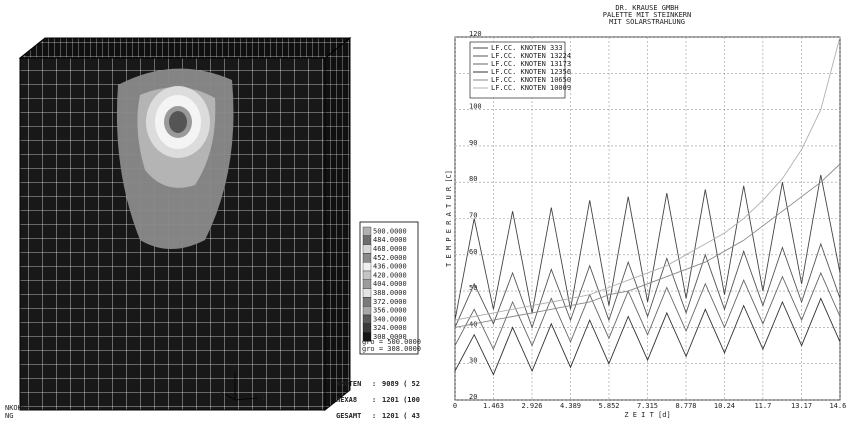 Image resolution: width=846 pixels, height=421 pixels. Describe the element at coordinates (390, 293) in the screenshot. I see `legend-label: 388.0000` at that location.